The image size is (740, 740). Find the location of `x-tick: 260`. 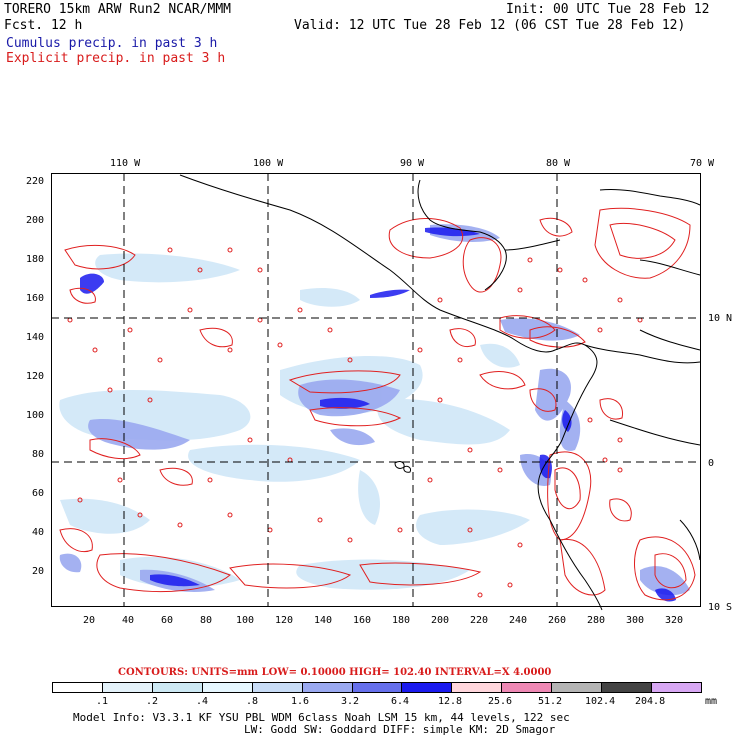

x-tick: 260 is located at coordinates (557, 620).